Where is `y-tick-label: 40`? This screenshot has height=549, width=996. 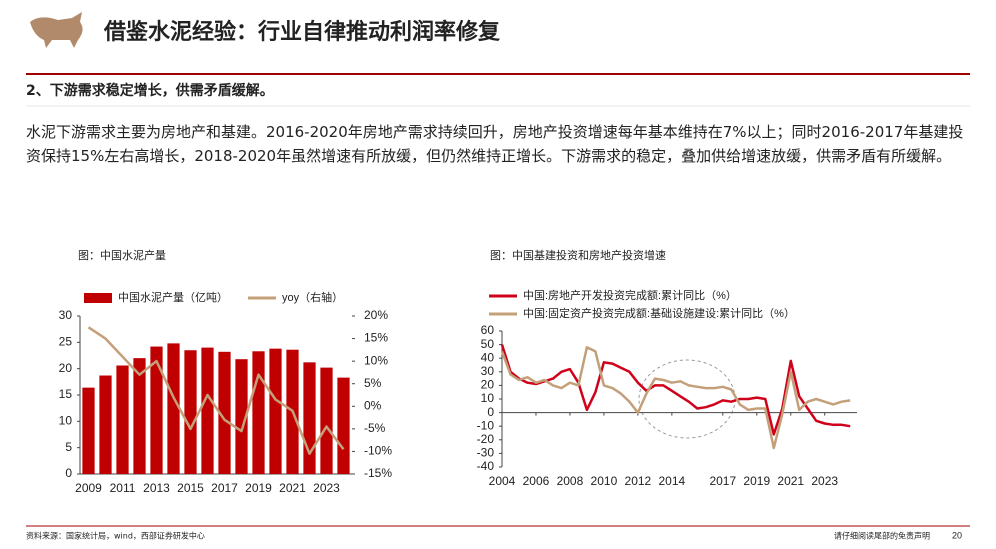
y-tick-label: 40 is located at coordinates (488, 357).